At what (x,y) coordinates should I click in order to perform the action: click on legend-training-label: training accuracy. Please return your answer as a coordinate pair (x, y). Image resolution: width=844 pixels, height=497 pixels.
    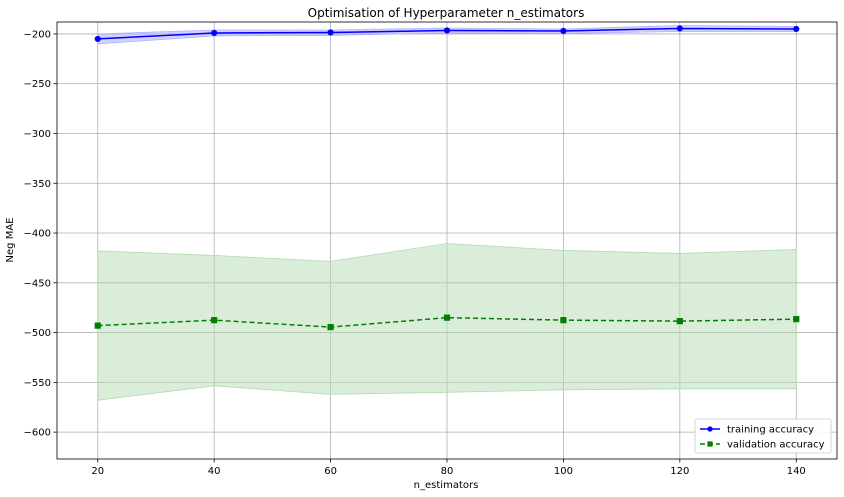
    Looking at the image, I should click on (770, 430).